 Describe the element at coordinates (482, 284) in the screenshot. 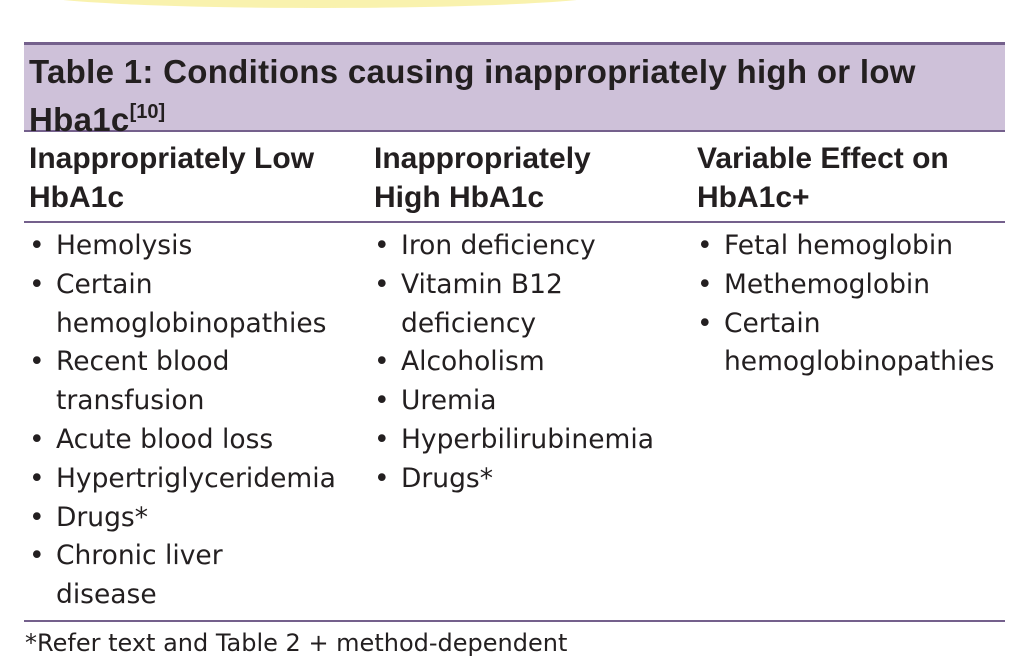

I see `list-item-text: Vitamin B12` at that location.